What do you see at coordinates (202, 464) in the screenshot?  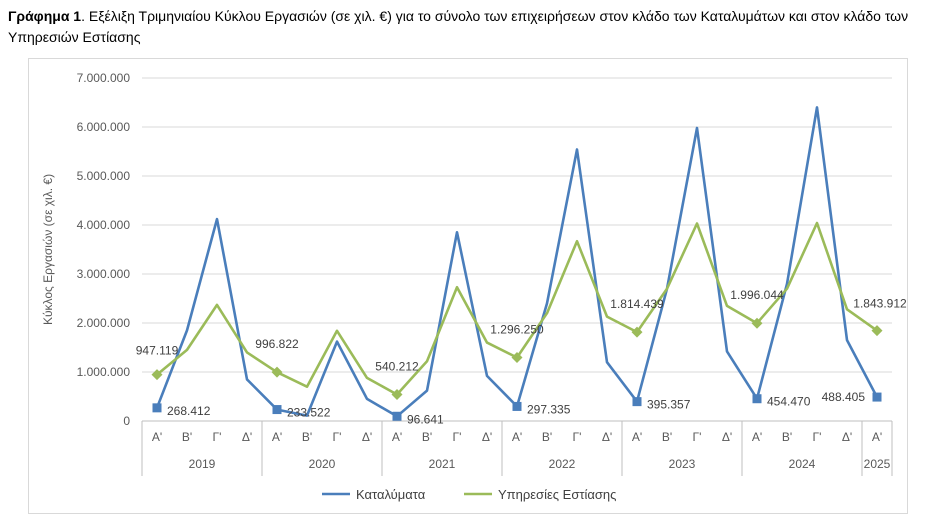 I see `year-label: 2019` at bounding box center [202, 464].